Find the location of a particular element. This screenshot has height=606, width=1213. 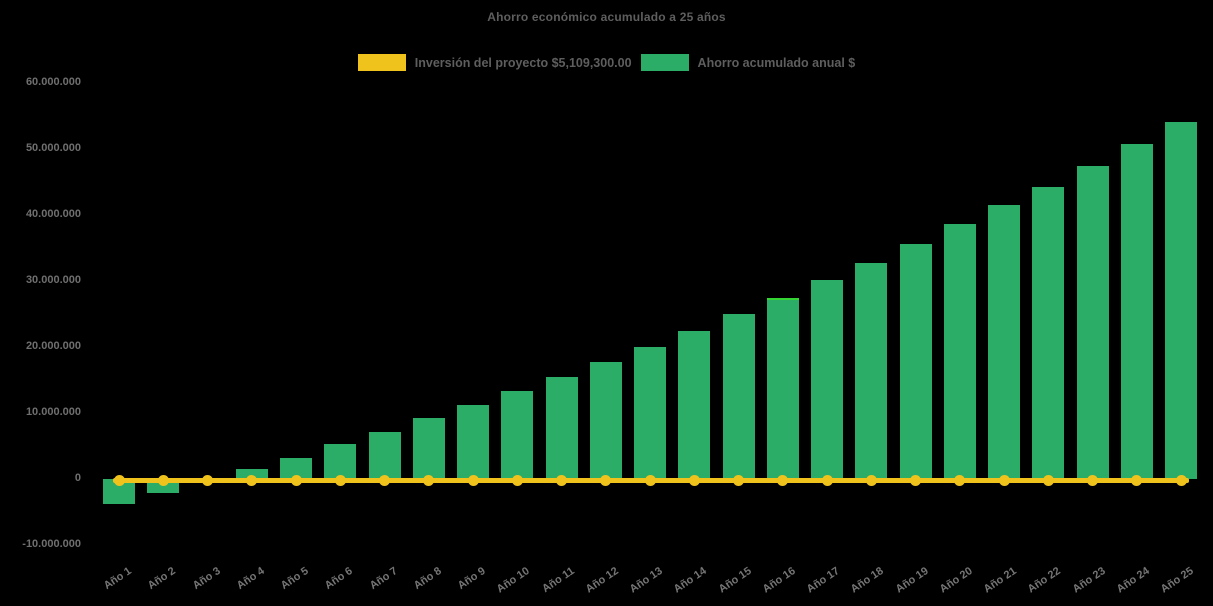

y-axis-tick-label: 60.000.000 is located at coordinates (53, 82).